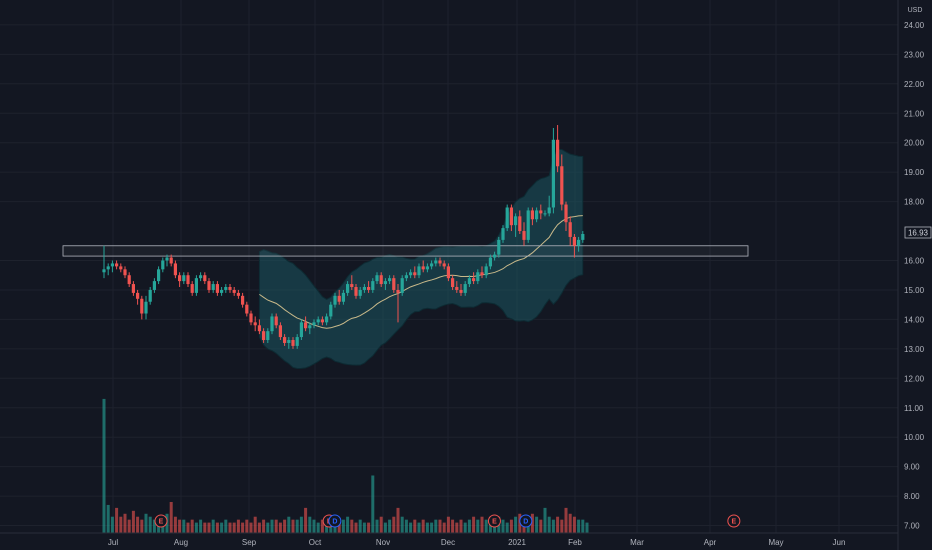 This screenshot has height=550, width=932. What do you see at coordinates (914, 349) in the screenshot?
I see `price-tick-label: 13.00` at bounding box center [914, 349].